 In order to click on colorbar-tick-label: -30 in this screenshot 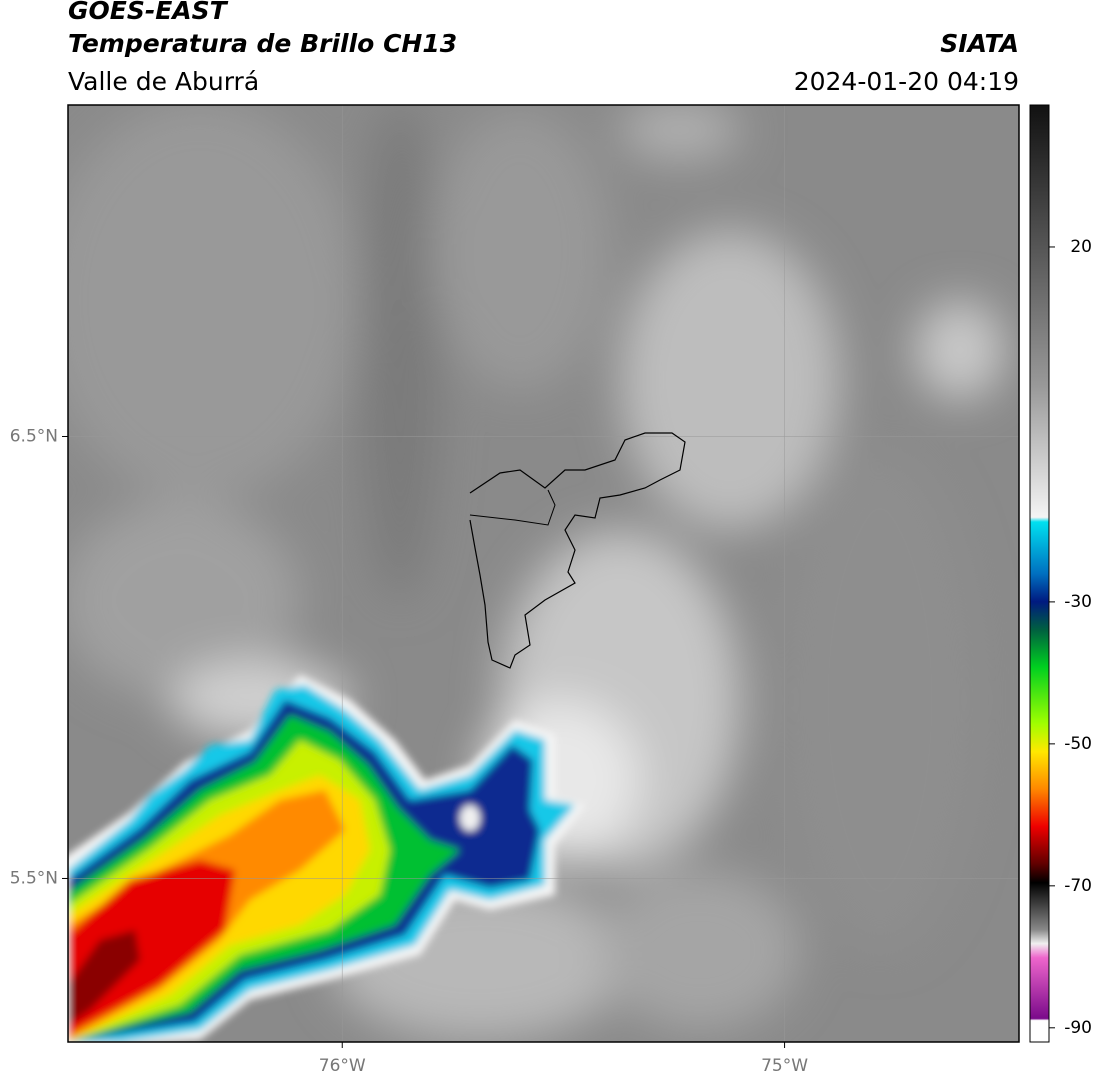, I will do `click(1078, 602)`.